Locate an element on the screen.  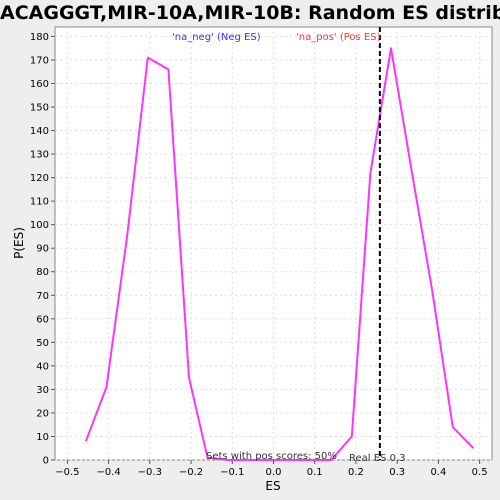
y-tick-label: 110 is located at coordinates (39, 202).